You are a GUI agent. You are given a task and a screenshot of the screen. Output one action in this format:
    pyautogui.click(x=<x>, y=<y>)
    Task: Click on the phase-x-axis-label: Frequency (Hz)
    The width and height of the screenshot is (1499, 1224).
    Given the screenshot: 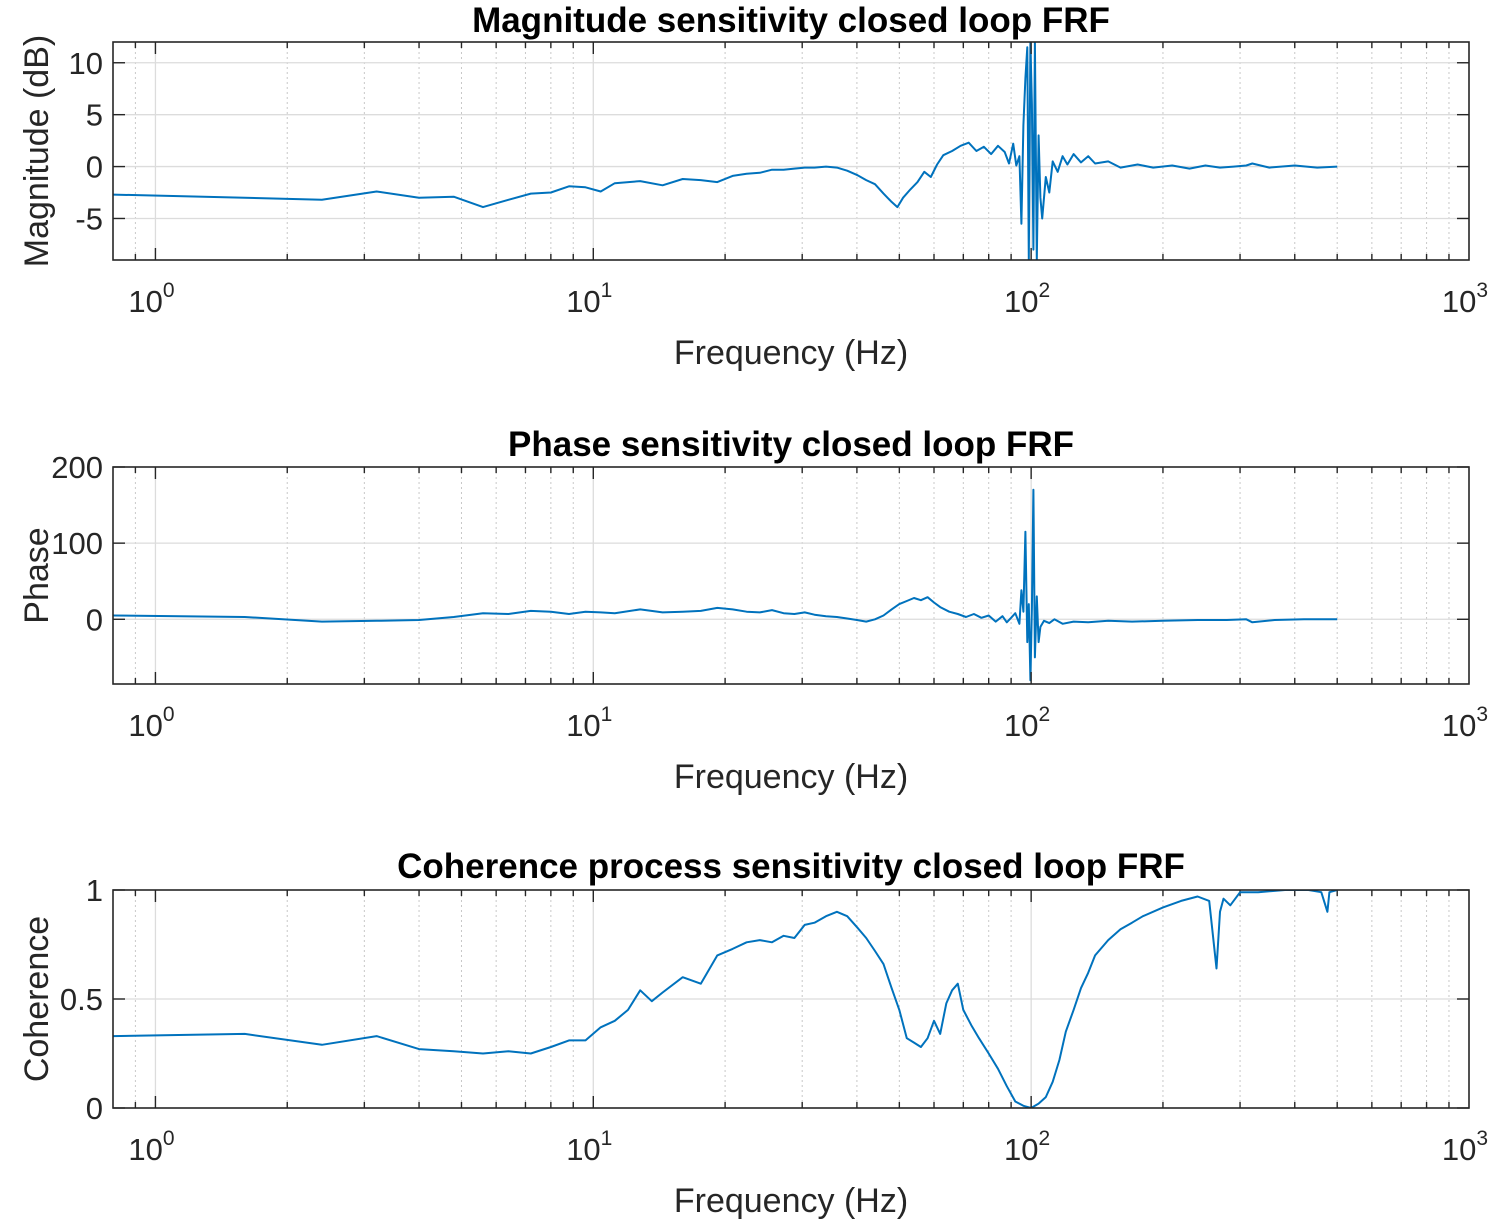 What is the action you would take?
    pyautogui.click(x=791, y=777)
    